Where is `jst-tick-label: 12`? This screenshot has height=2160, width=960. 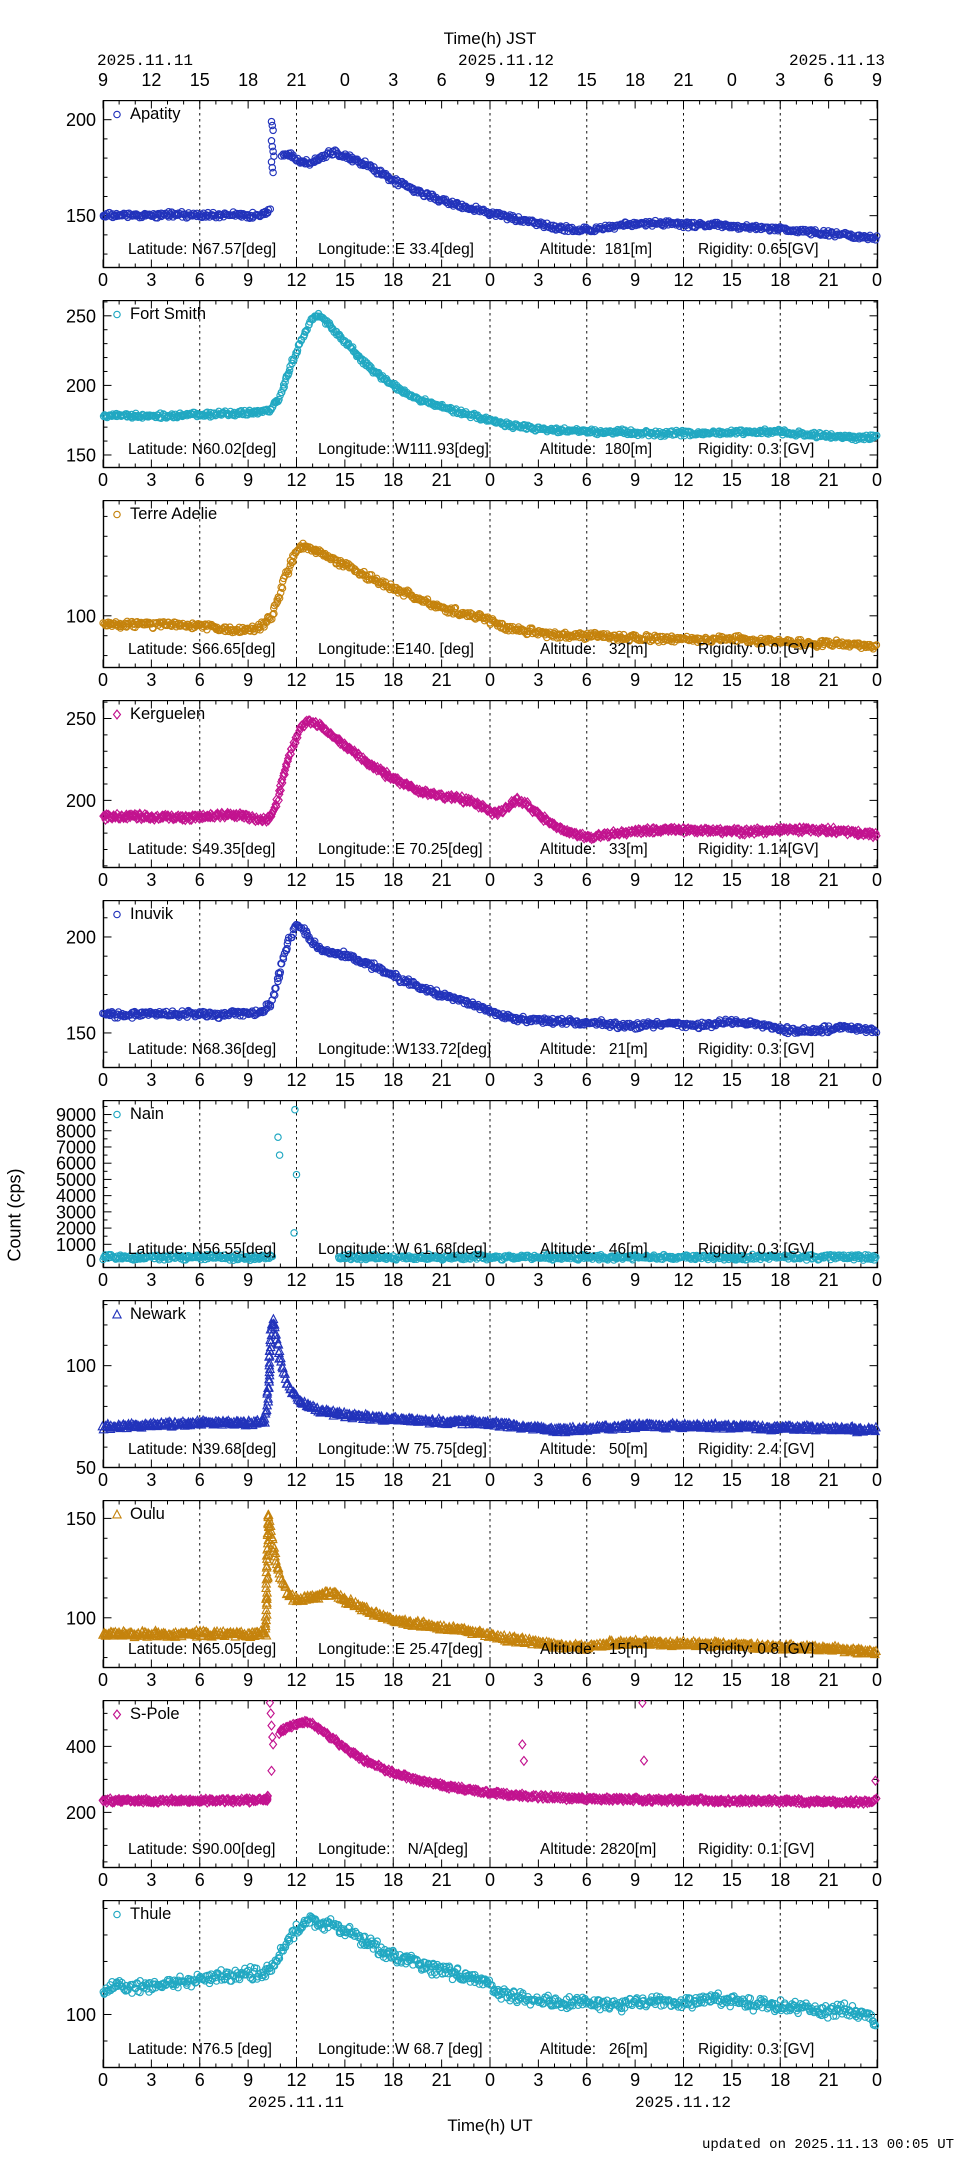
jst-tick-label: 12 is located at coordinates (151, 80).